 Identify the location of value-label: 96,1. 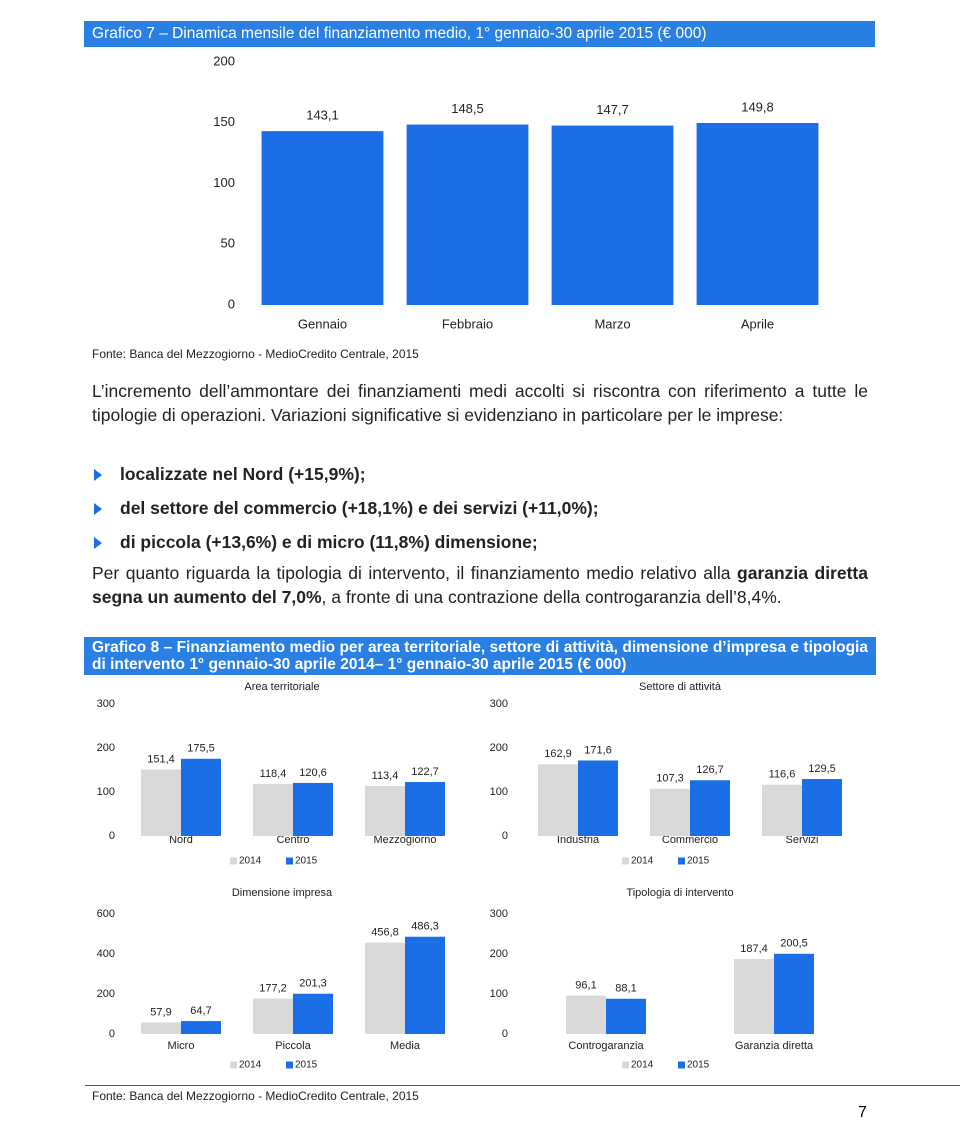
(585, 985).